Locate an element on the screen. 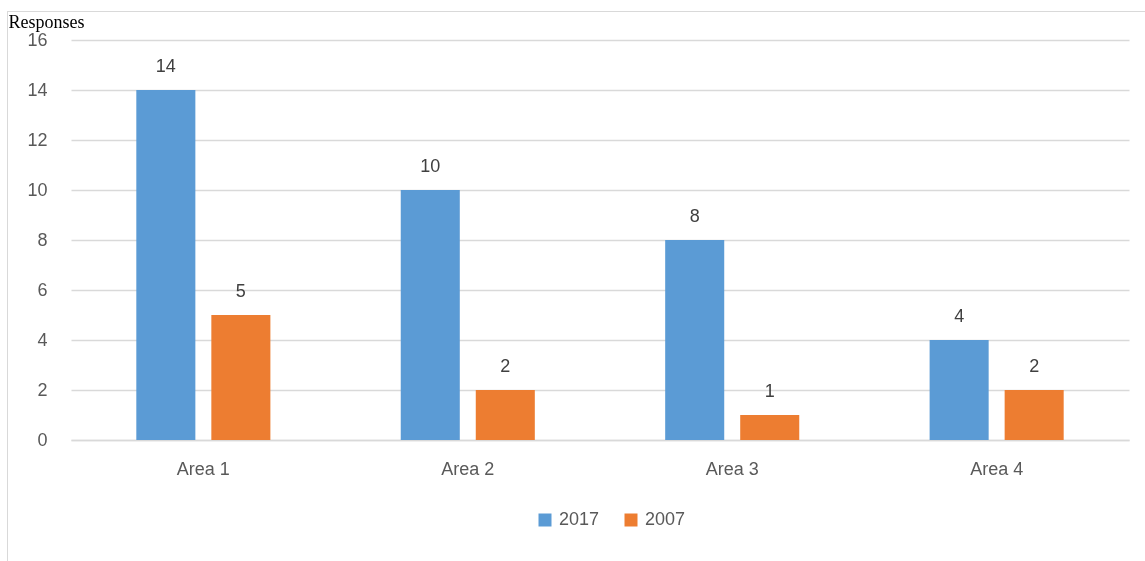 This screenshot has height=561, width=1145. y-tick-label: 12 is located at coordinates (37, 139).